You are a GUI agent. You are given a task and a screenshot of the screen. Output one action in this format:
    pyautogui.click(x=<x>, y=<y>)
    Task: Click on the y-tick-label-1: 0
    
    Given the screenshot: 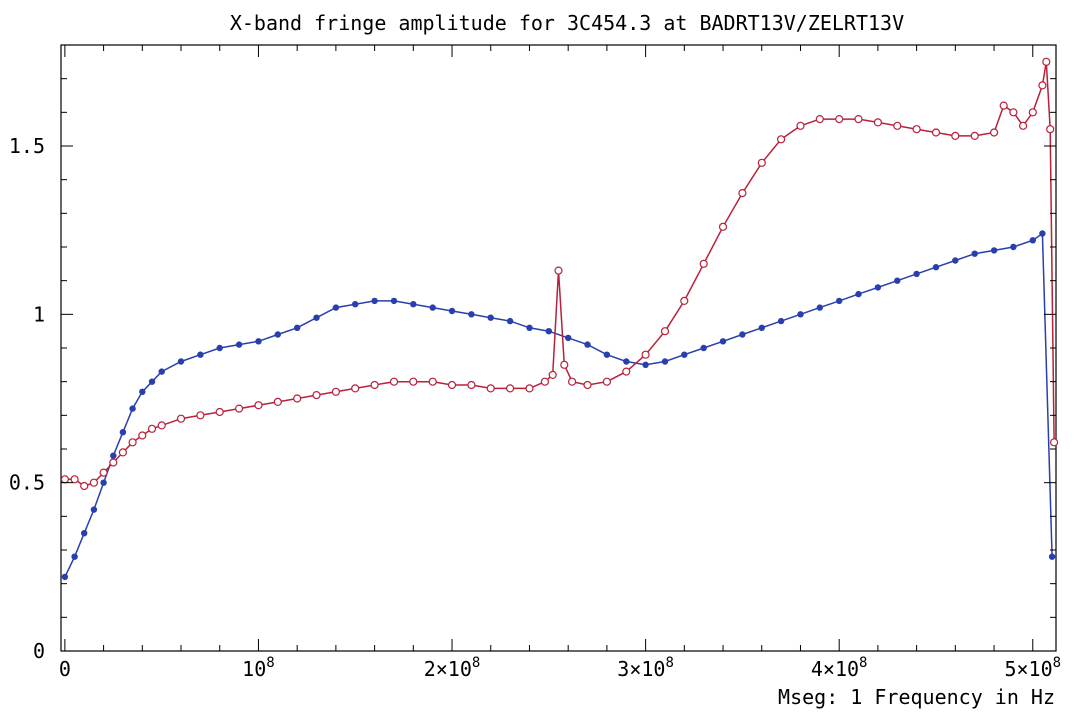 What is the action you would take?
    pyautogui.click(x=39, y=651)
    